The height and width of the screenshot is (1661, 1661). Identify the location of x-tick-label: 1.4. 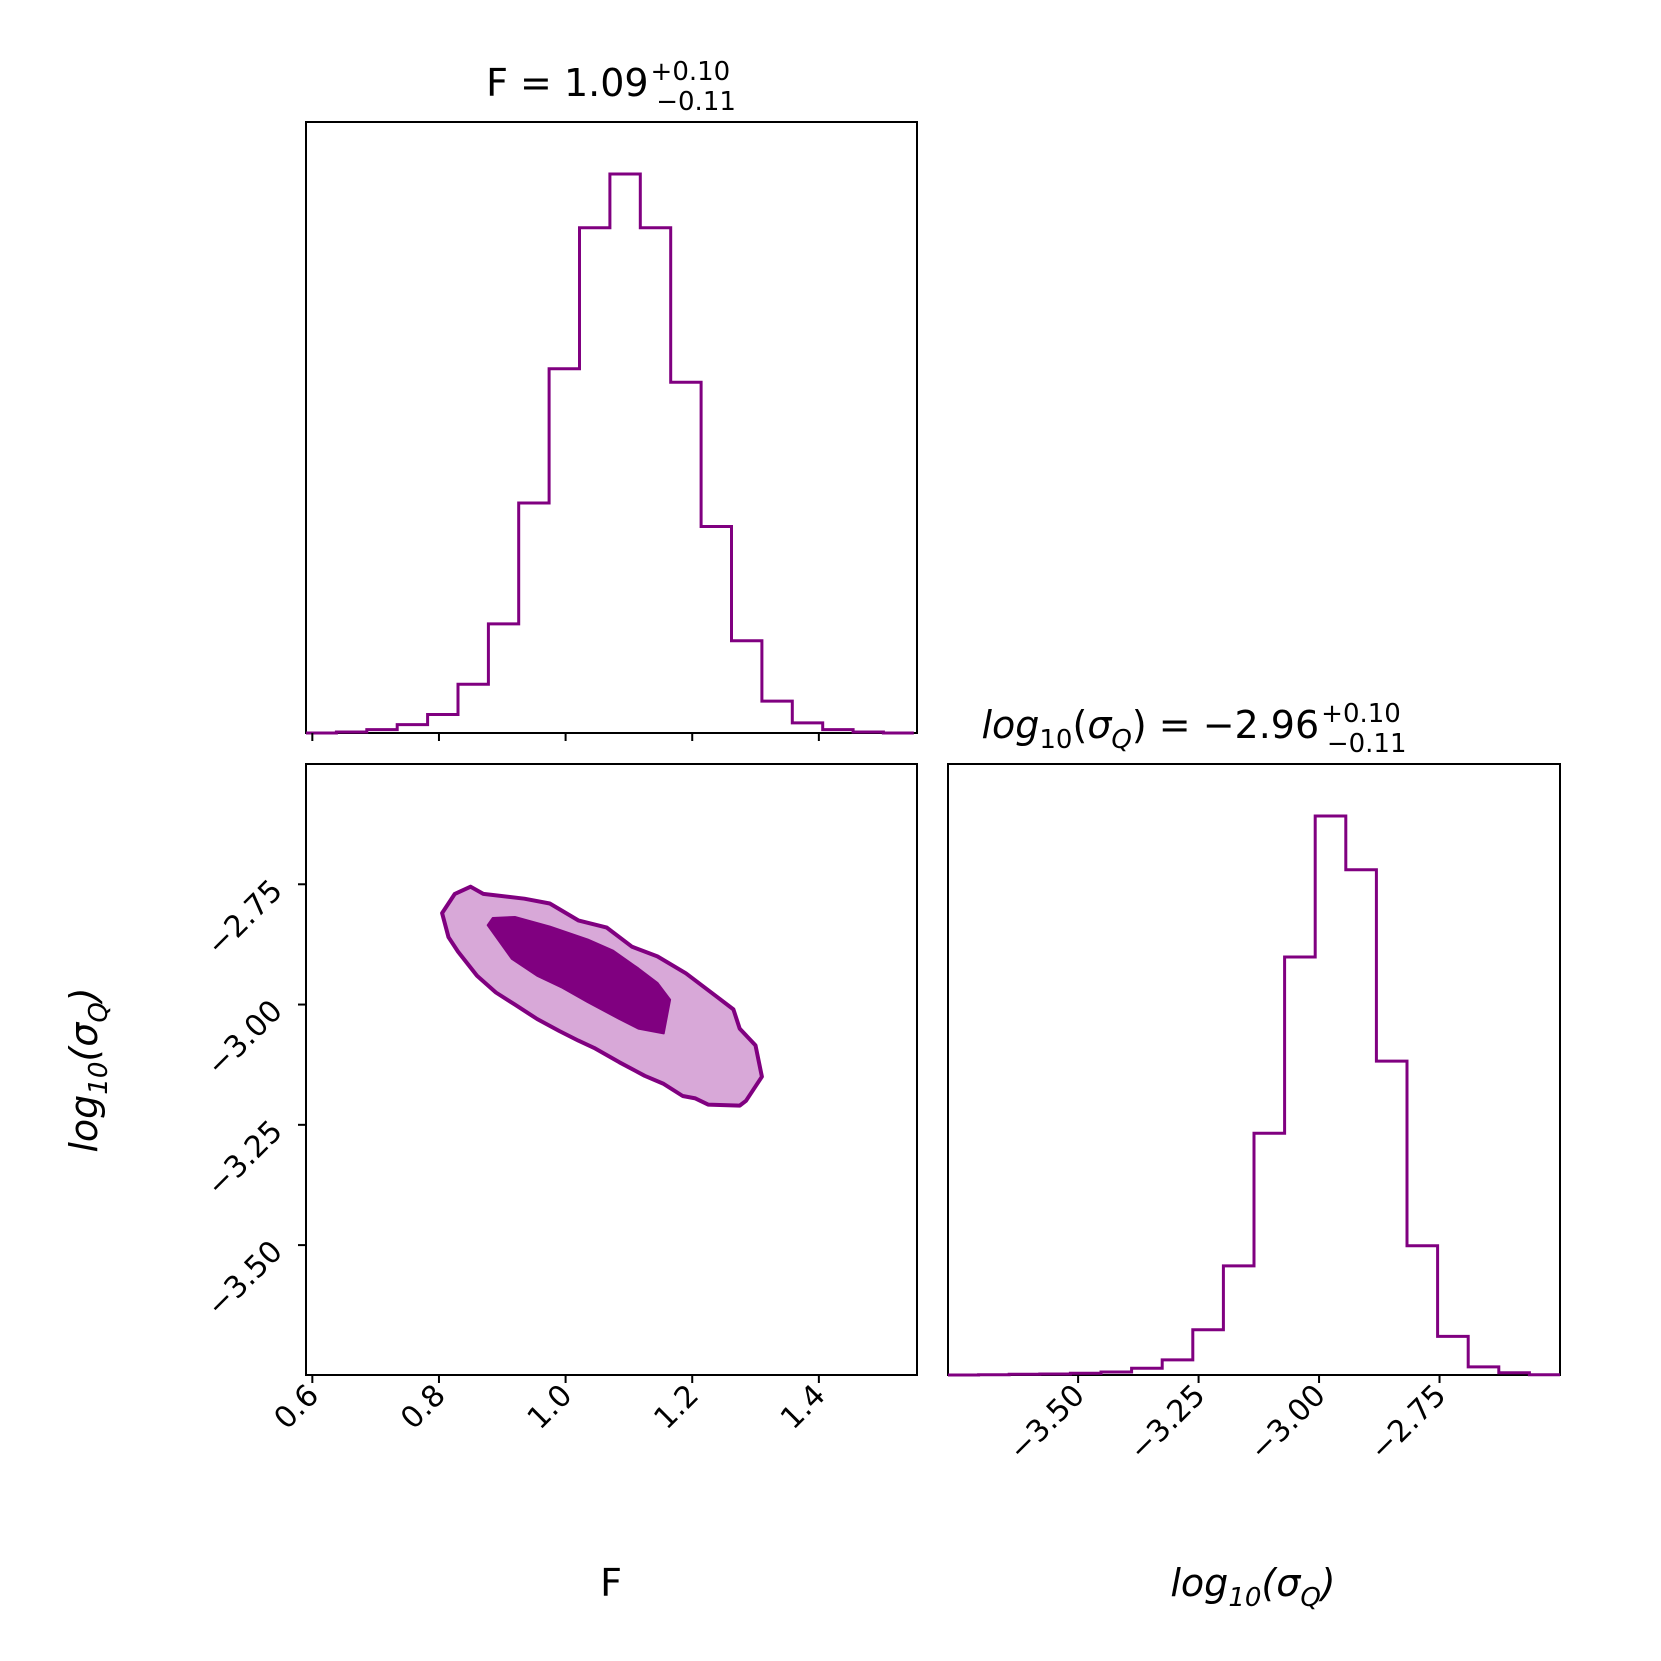
(803, 1407).